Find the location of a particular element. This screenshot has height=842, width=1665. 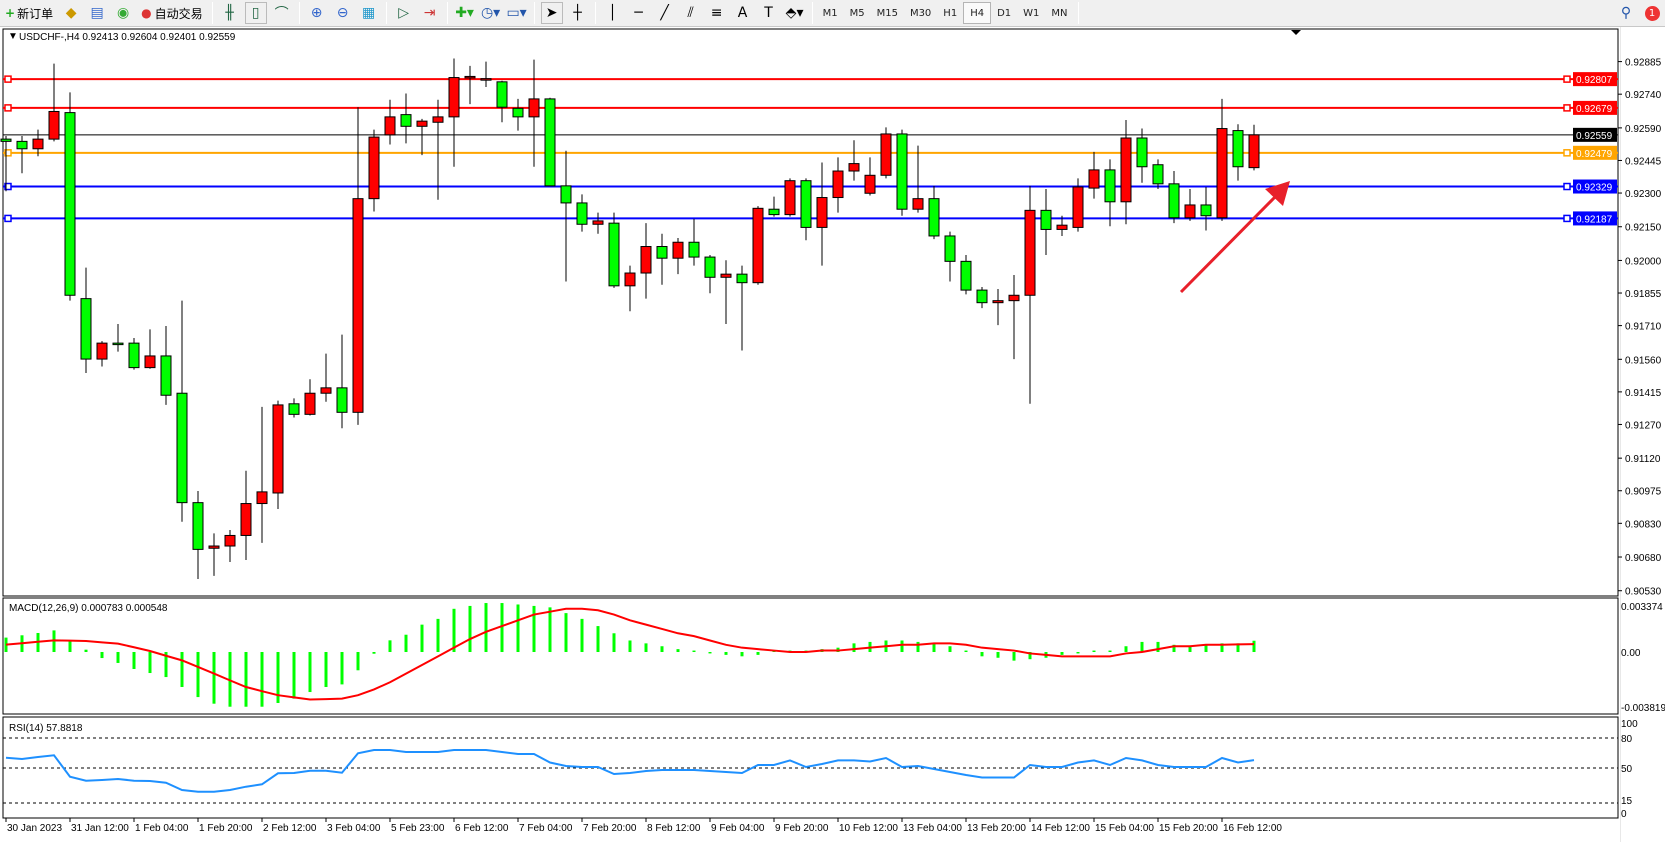

timeframe-mn: MN is located at coordinates (1059, 13).